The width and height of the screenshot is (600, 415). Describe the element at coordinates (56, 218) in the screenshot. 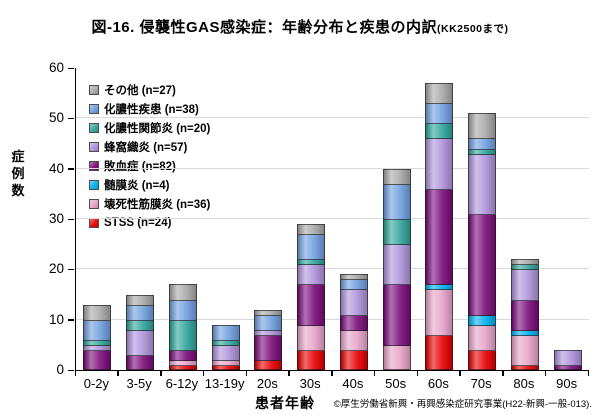

I see `y-tick-label: 30` at that location.